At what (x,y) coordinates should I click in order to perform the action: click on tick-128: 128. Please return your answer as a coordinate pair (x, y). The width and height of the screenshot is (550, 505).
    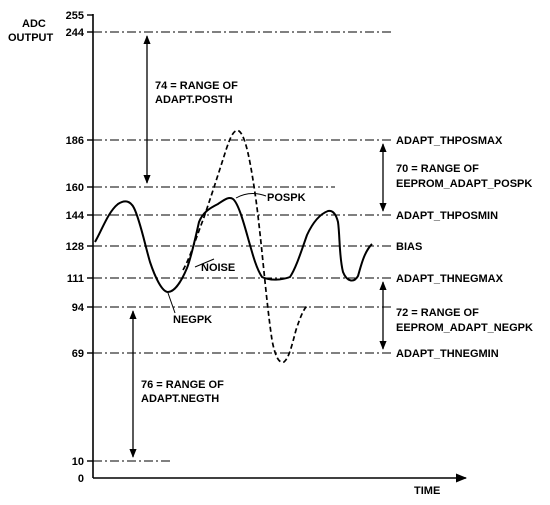
    Looking at the image, I should click on (75, 247).